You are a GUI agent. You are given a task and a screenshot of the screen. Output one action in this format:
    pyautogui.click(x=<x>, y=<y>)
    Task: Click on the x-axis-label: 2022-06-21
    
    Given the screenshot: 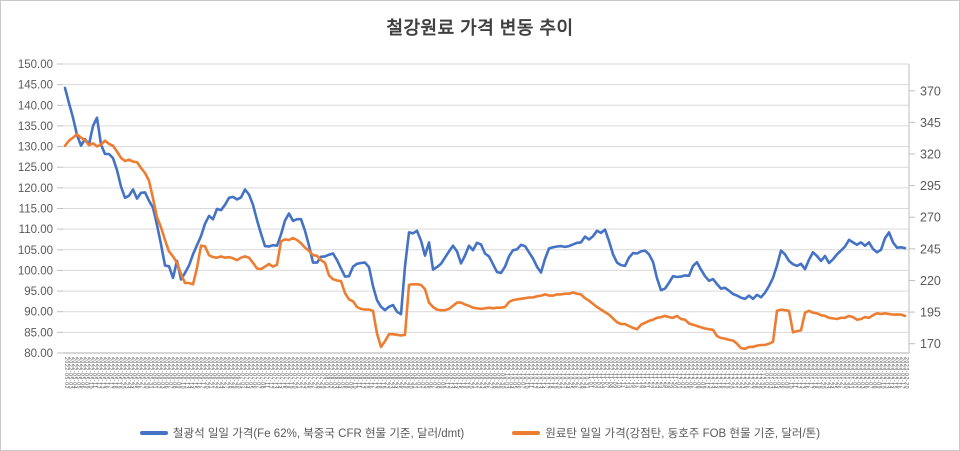 What is the action you would take?
    pyautogui.click(x=210, y=373)
    